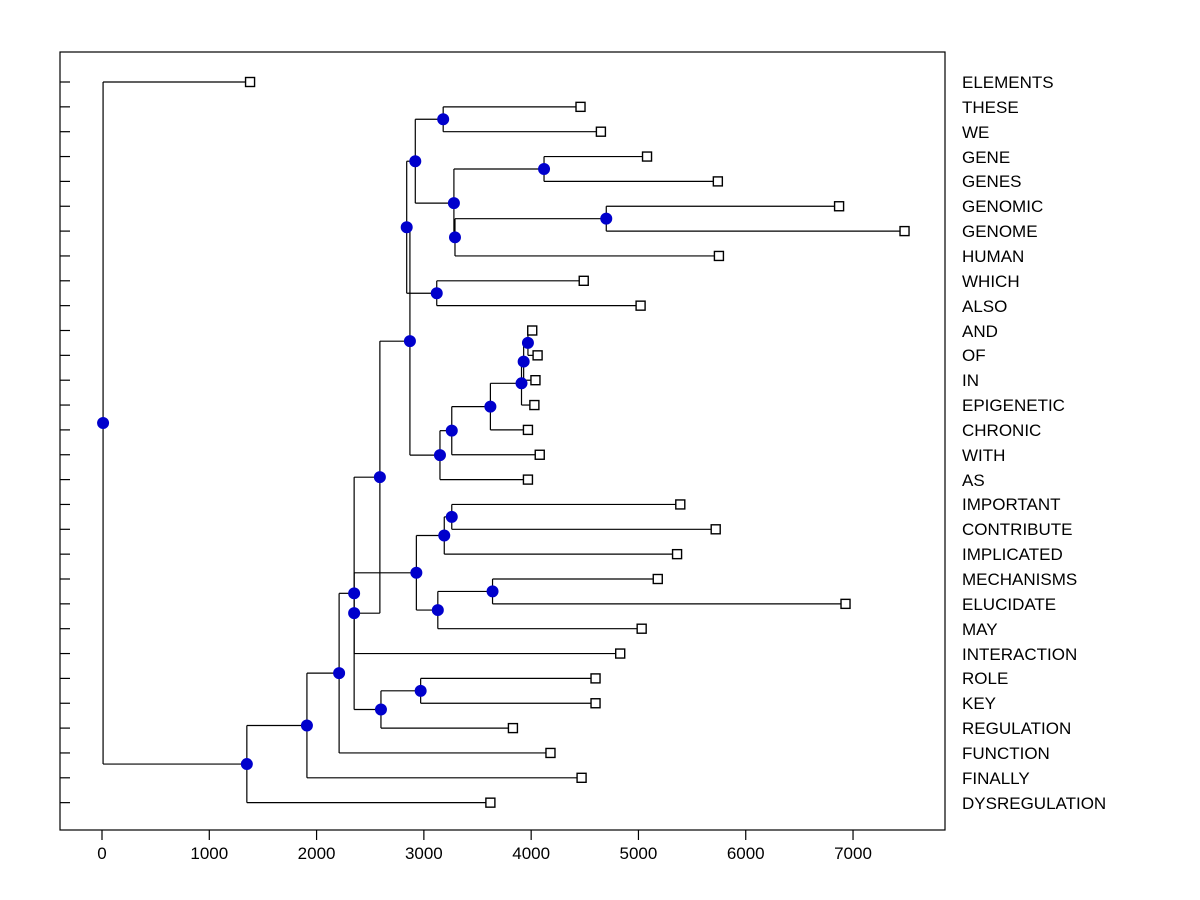 This screenshot has width=1200, height=900. I want to click on leaf-label: IN, so click(970, 381).